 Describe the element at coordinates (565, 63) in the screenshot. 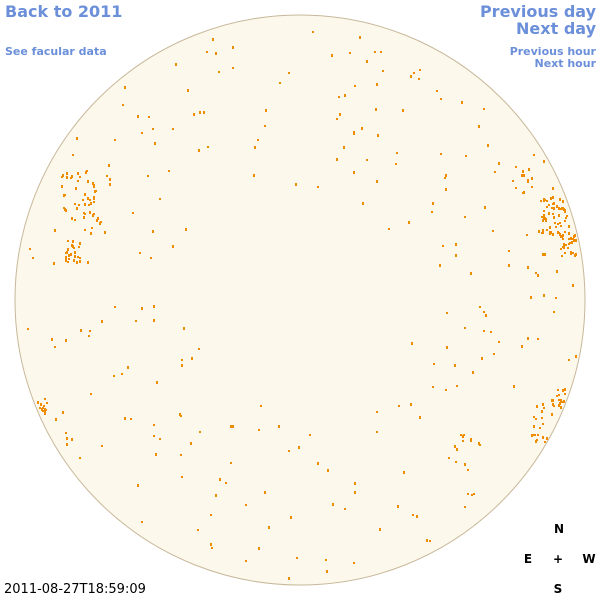

I see `next-hour-link: Next hour` at that location.